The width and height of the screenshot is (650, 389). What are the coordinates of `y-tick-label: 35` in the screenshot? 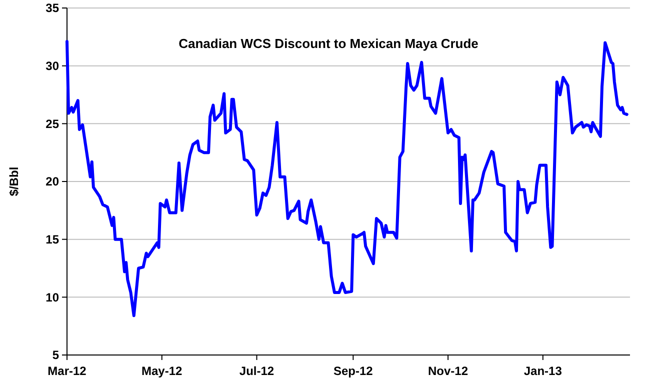 It's located at (53, 8).